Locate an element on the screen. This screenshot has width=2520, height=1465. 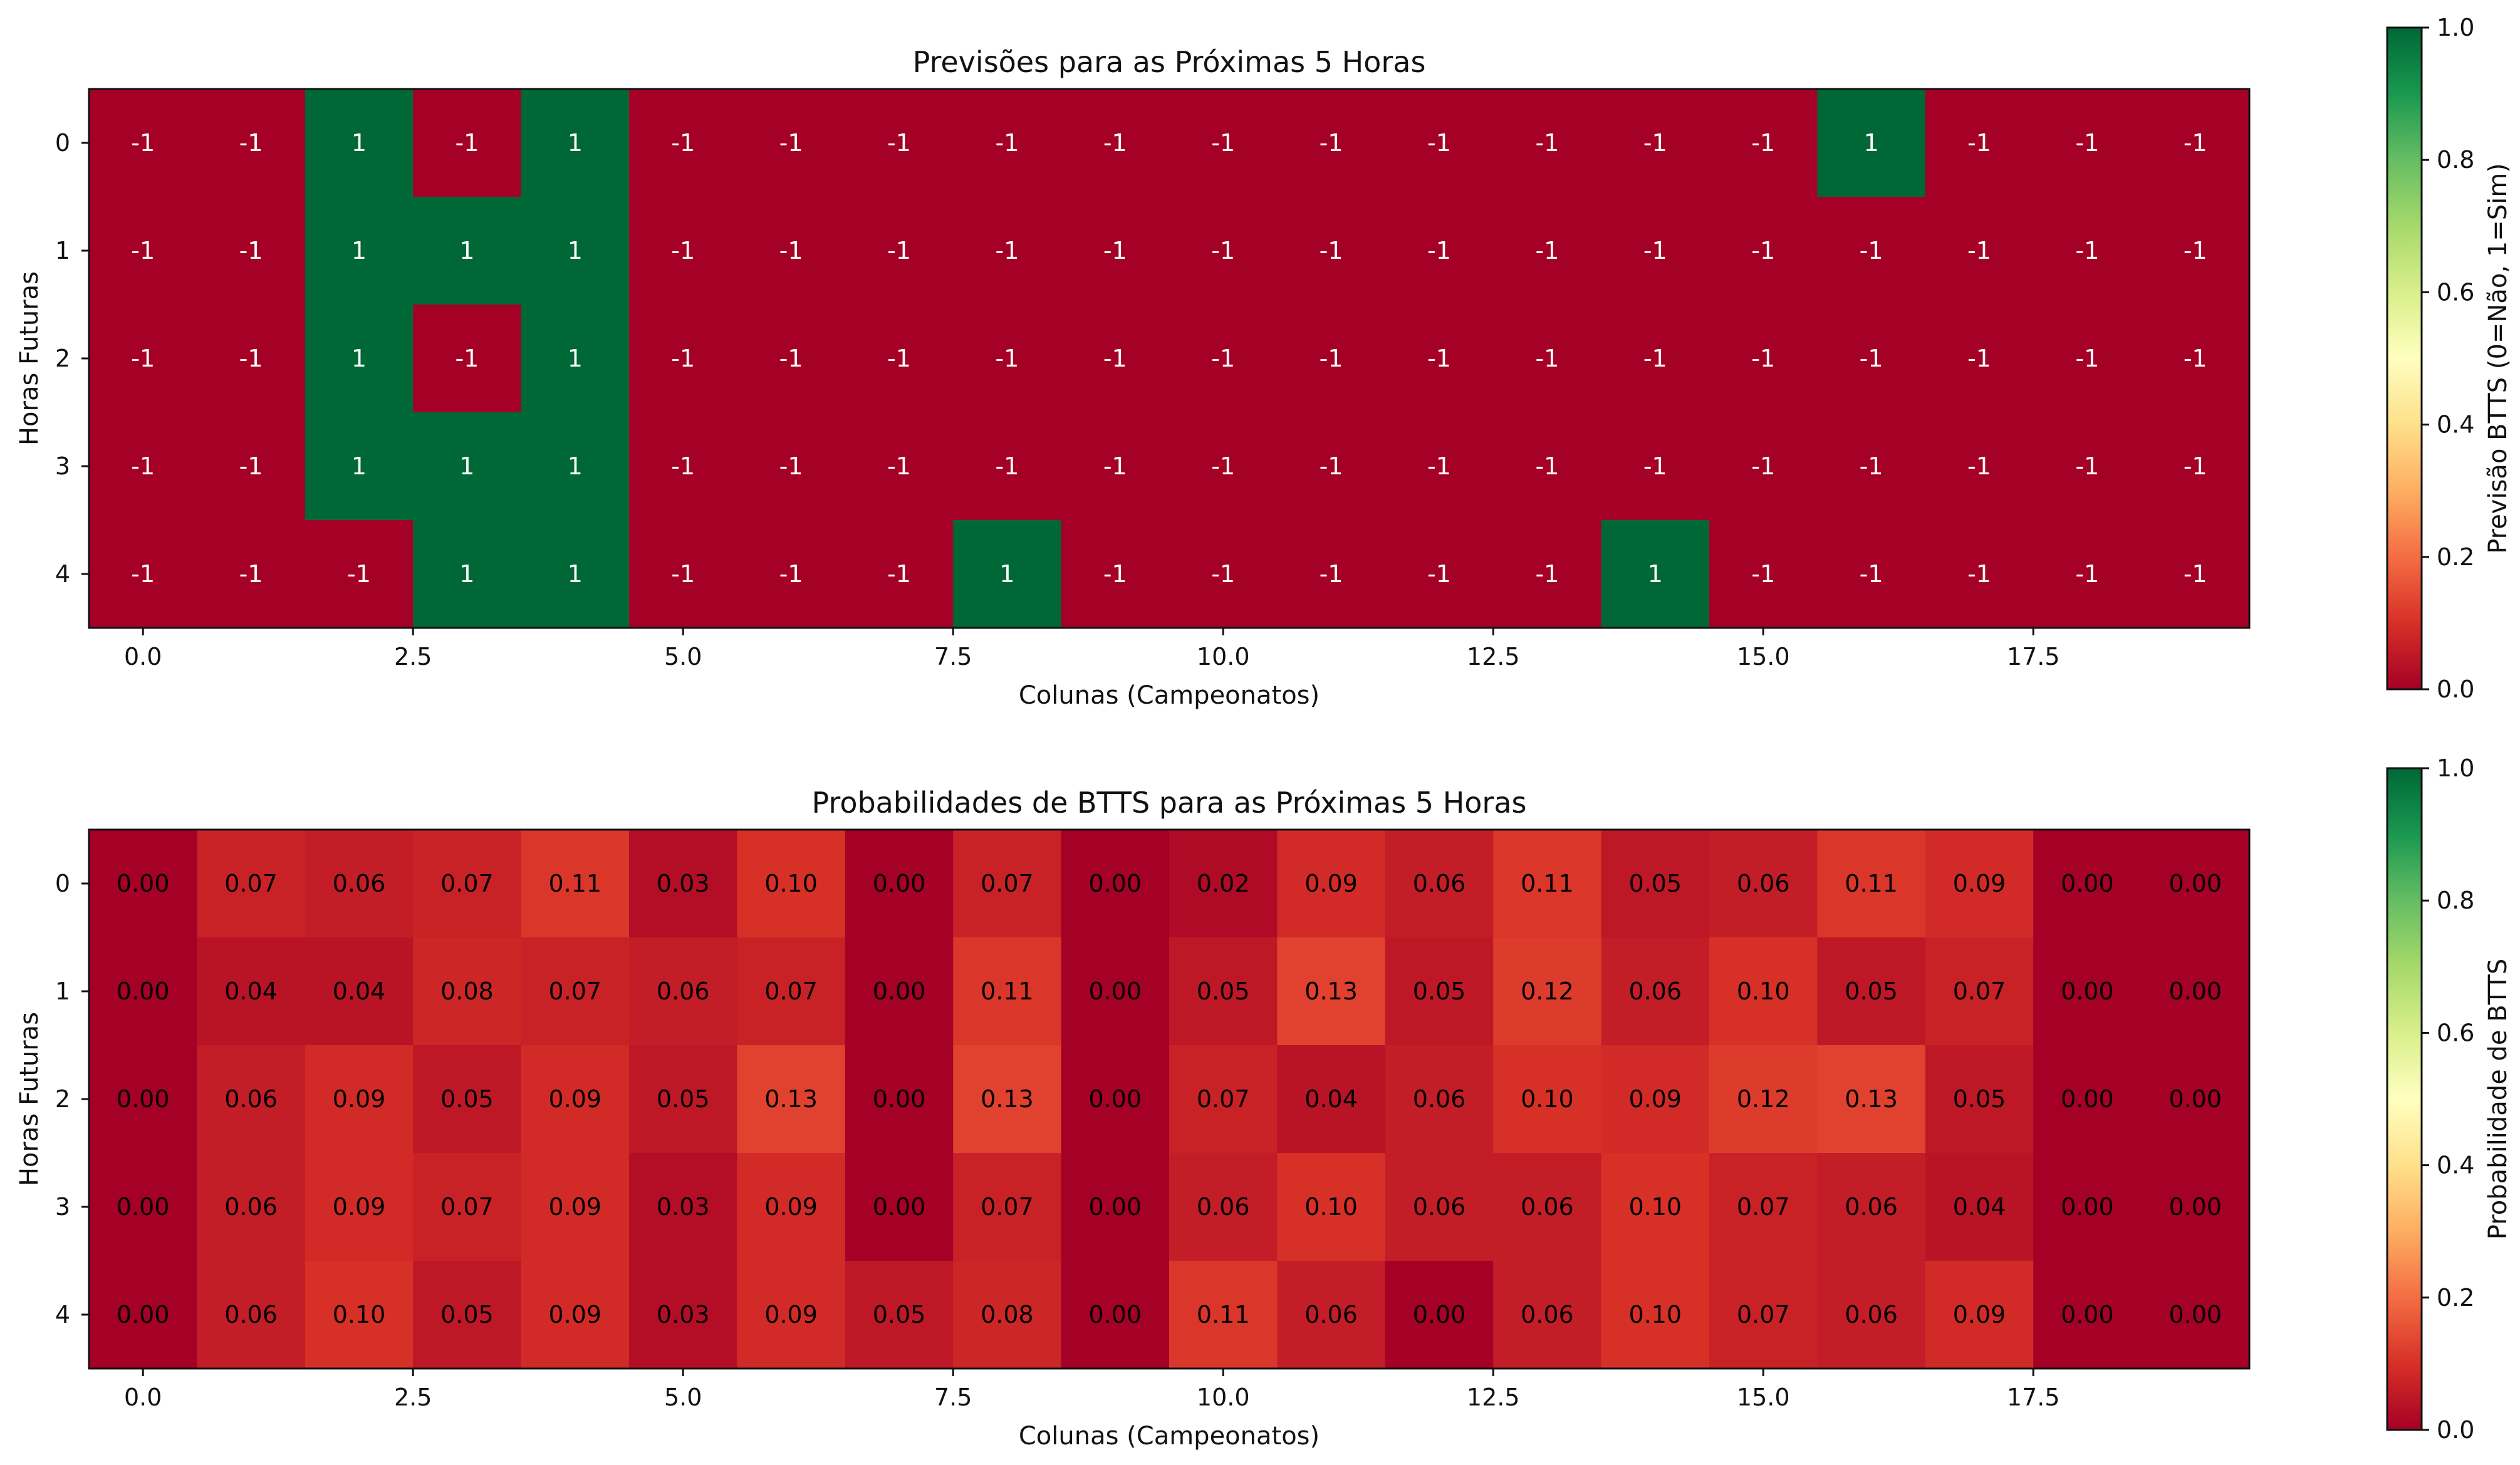
x-tick-label: 10.0 is located at coordinates (1224, 656).